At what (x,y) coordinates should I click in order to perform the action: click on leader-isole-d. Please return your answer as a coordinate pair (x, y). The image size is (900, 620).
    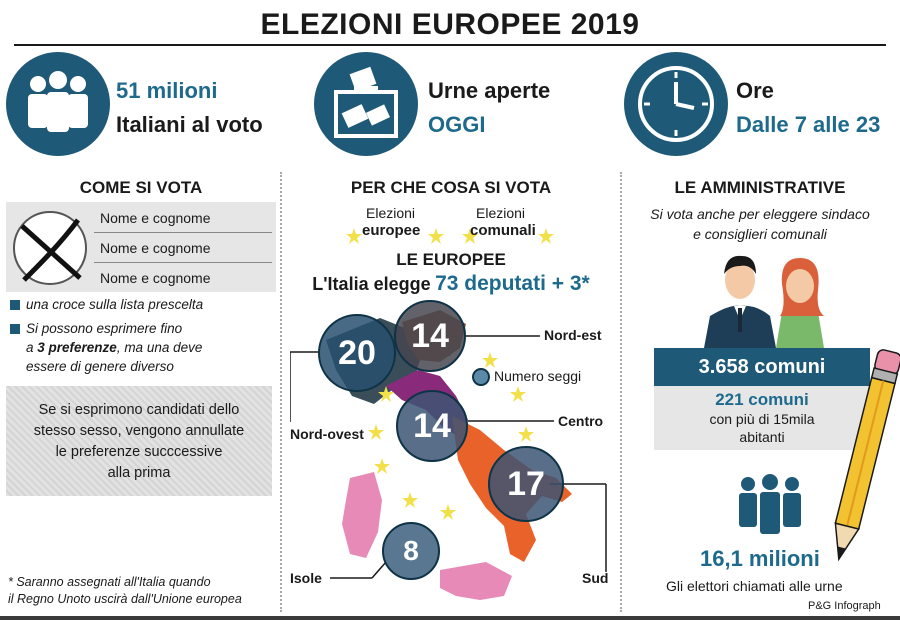
    Looking at the image, I should click on (379, 570).